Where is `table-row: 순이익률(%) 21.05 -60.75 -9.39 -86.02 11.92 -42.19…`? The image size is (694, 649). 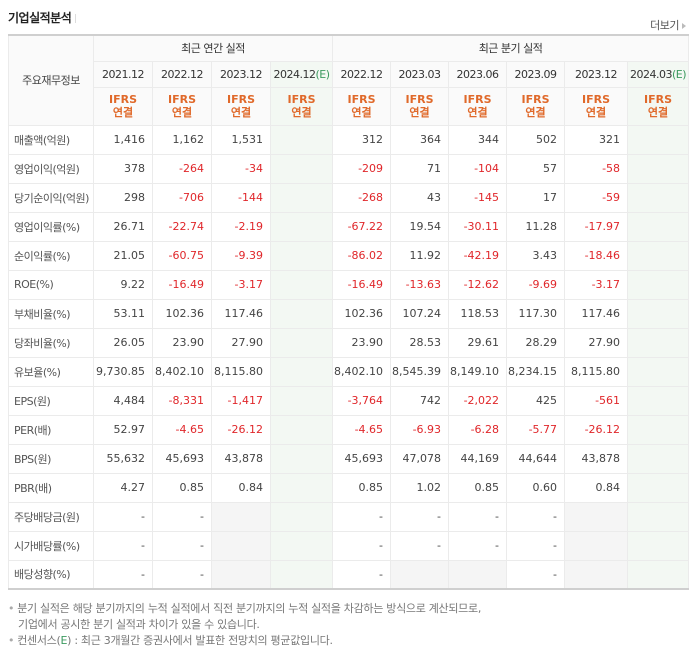 table-row: 순이익률(%) 21.05 -60.75 -9.39 -86.02 11.92 -42.19… is located at coordinates (349, 255).